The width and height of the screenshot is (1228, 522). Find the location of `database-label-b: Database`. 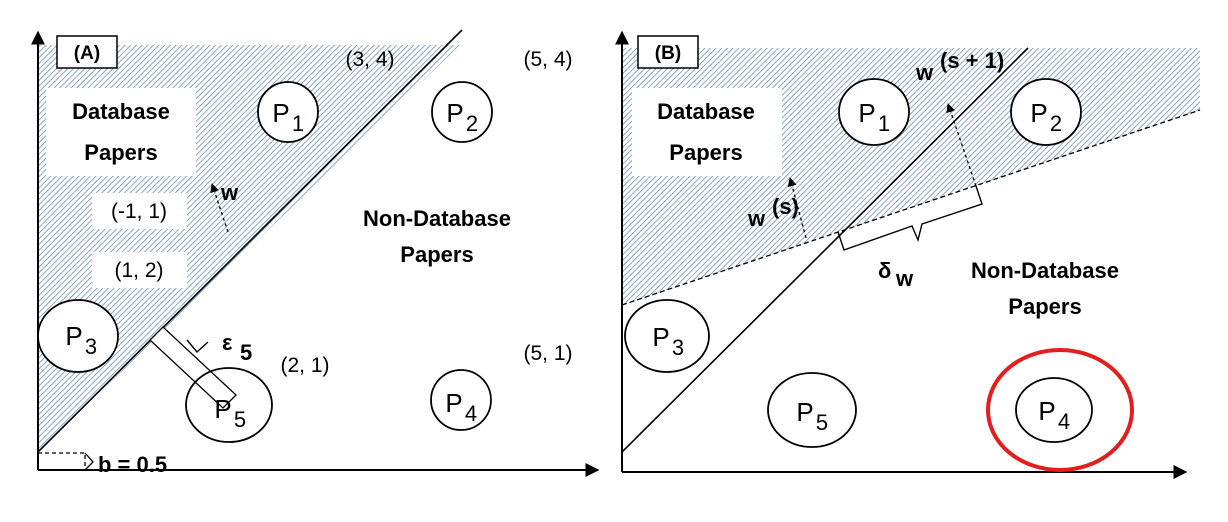

database-label-b: Database is located at coordinates (706, 111).